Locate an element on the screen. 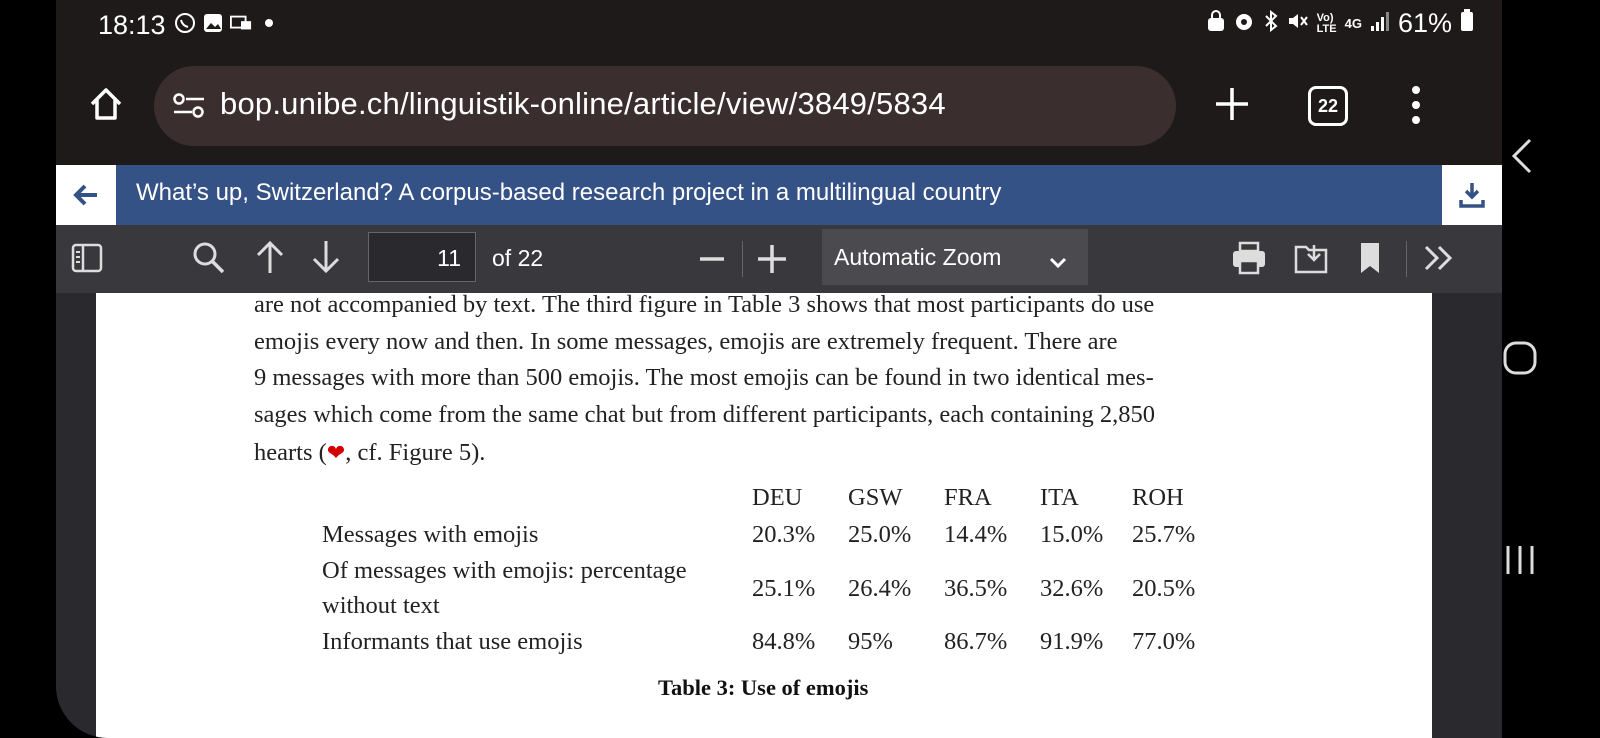  lock-icon is located at coordinates (1216, 23).